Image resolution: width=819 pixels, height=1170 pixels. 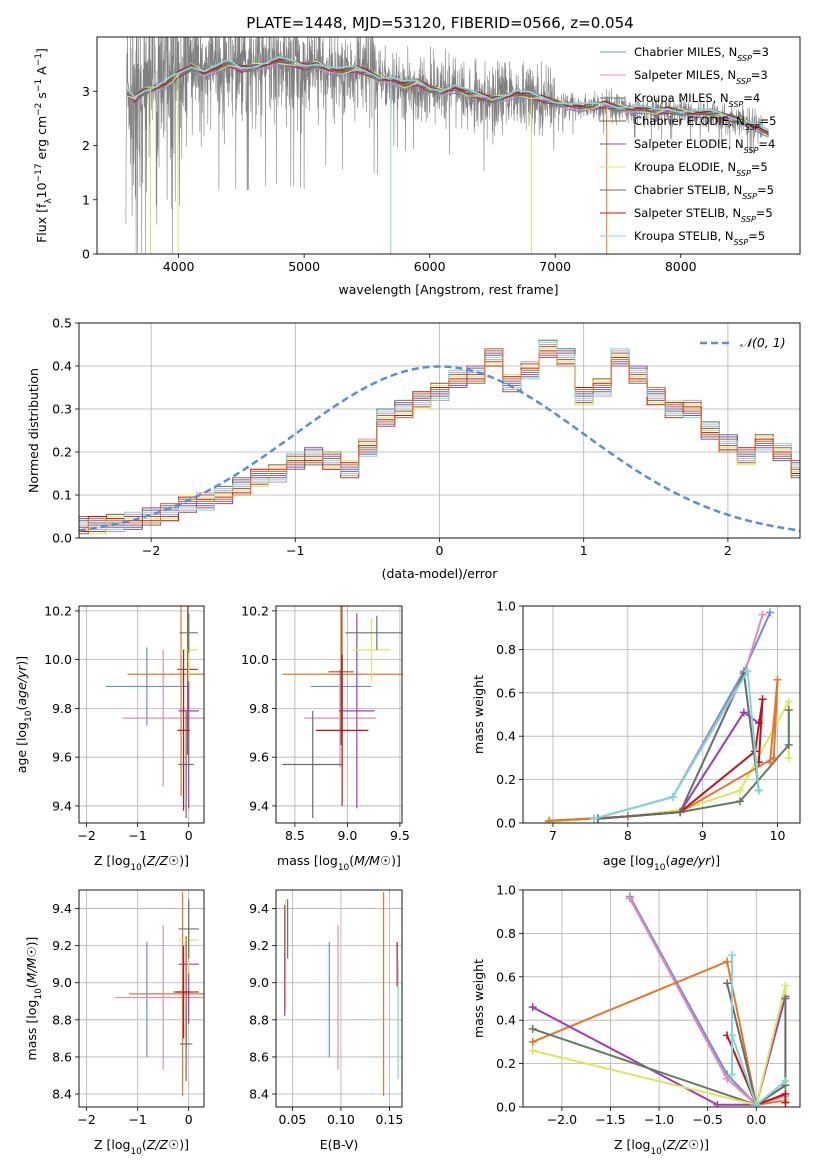 I want to click on spectrum-plot-area, so click(x=447, y=145).